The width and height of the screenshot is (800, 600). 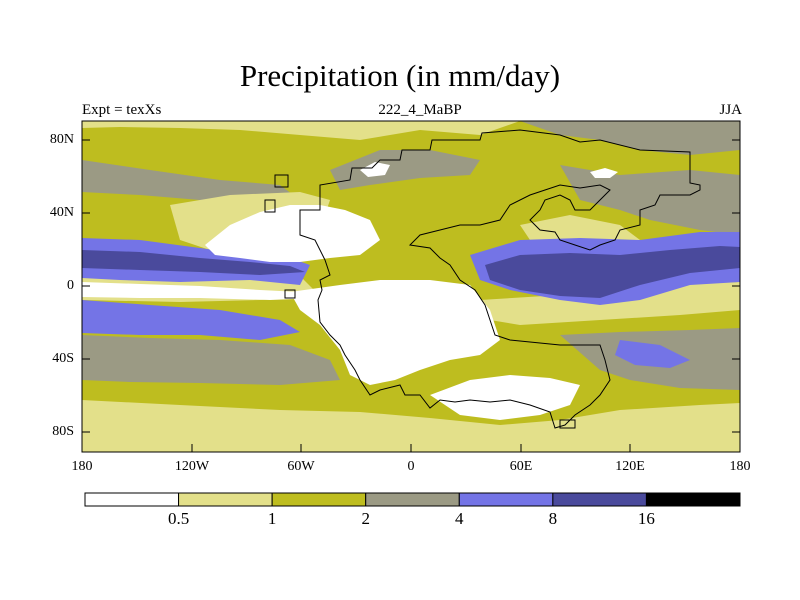 What do you see at coordinates (612, 272) in the screenshot?
I see `field-darkblue-monsoon` at bounding box center [612, 272].